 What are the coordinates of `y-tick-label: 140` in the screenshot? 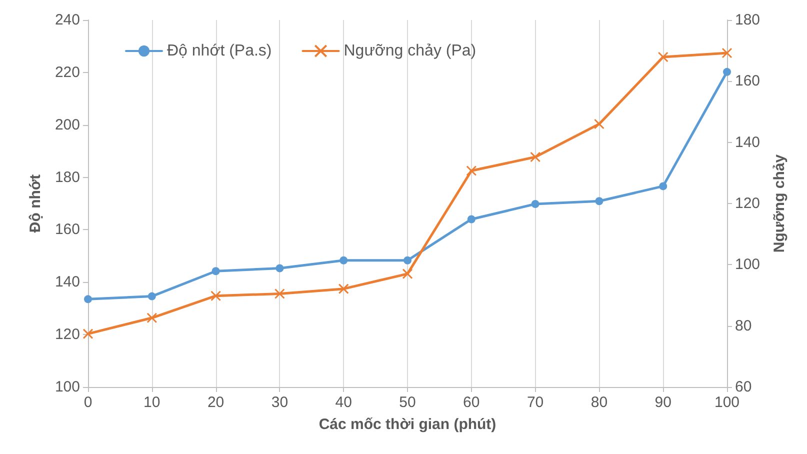 It's located at (67, 282).